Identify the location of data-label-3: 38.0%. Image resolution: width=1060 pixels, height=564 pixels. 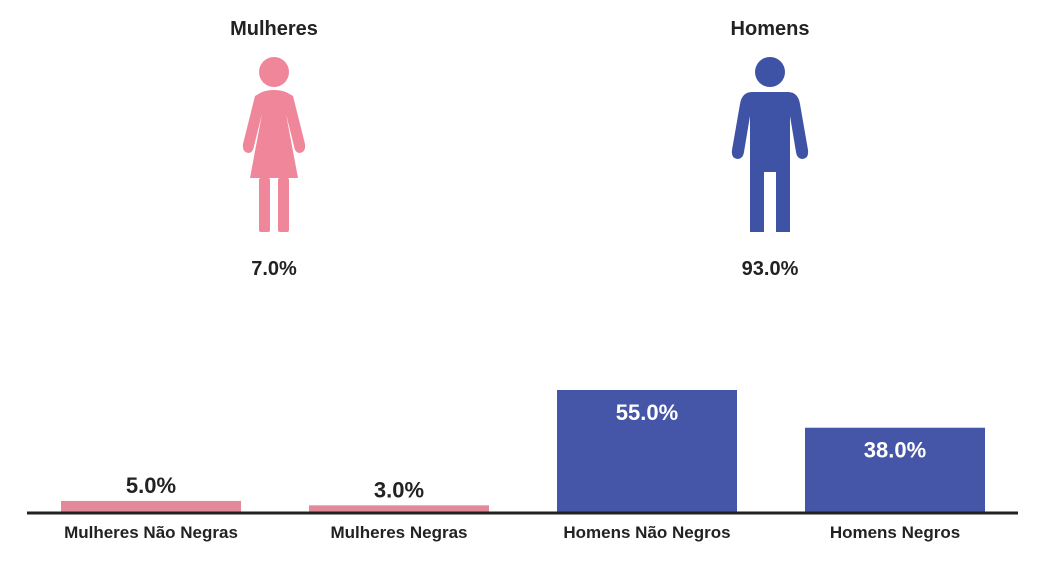
(895, 450).